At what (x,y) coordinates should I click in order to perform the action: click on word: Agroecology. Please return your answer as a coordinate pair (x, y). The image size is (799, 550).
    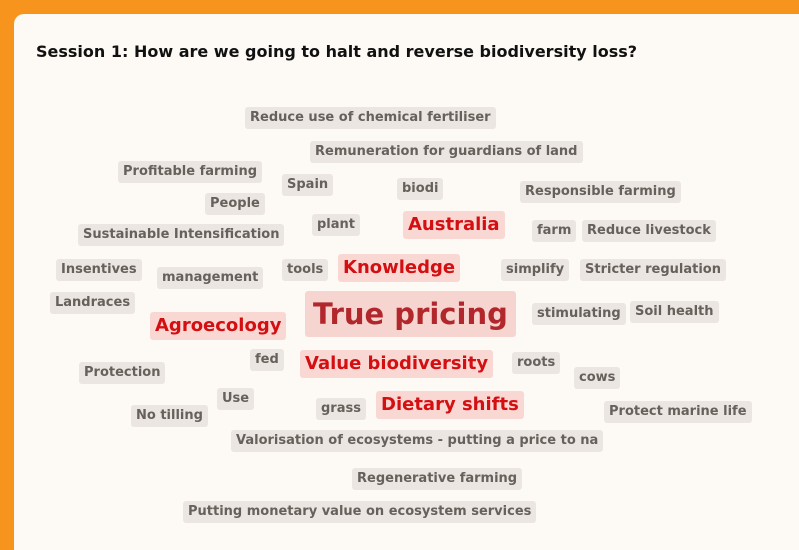
    Looking at the image, I should click on (218, 326).